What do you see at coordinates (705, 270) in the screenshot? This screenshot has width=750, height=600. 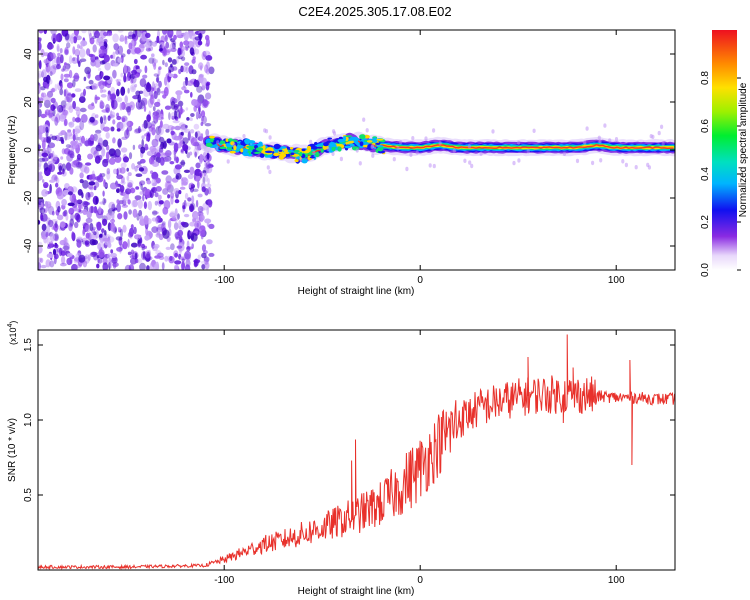 I see `colorbar-tick-label: 0.0` at bounding box center [705, 270].